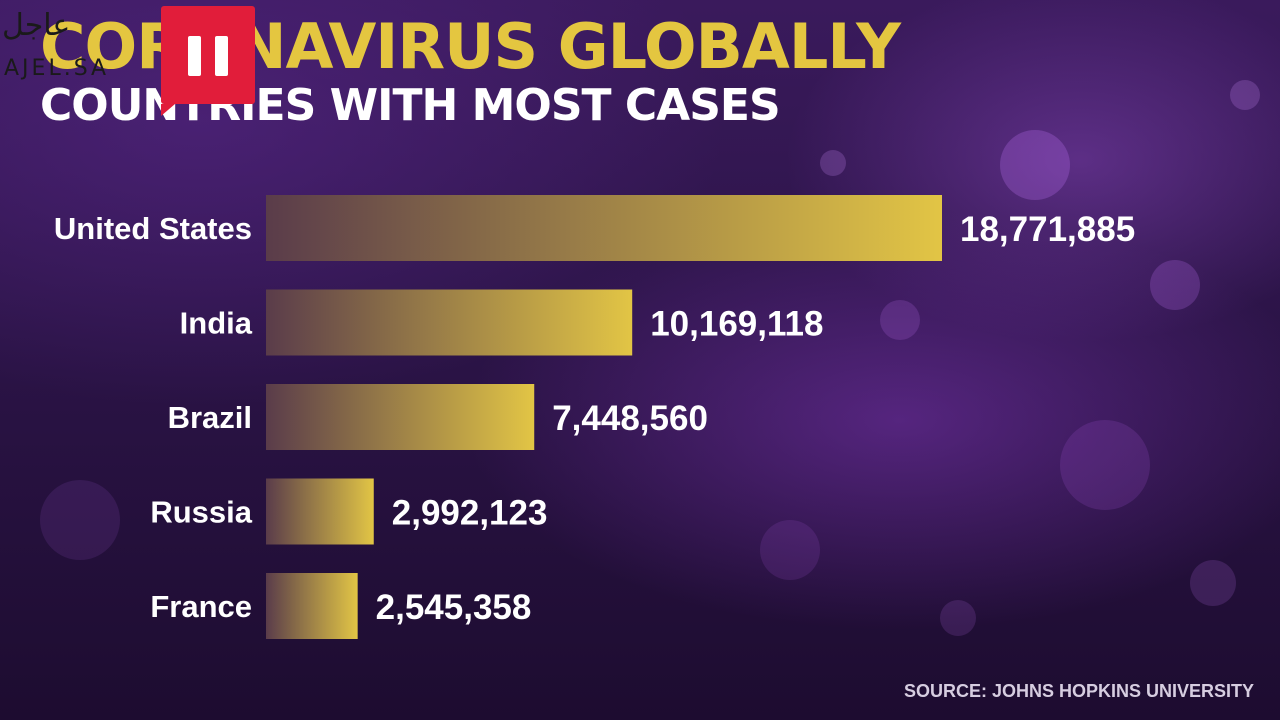 The height and width of the screenshot is (720, 1280). What do you see at coordinates (201, 512) in the screenshot?
I see `category-label-russia: Russia` at bounding box center [201, 512].